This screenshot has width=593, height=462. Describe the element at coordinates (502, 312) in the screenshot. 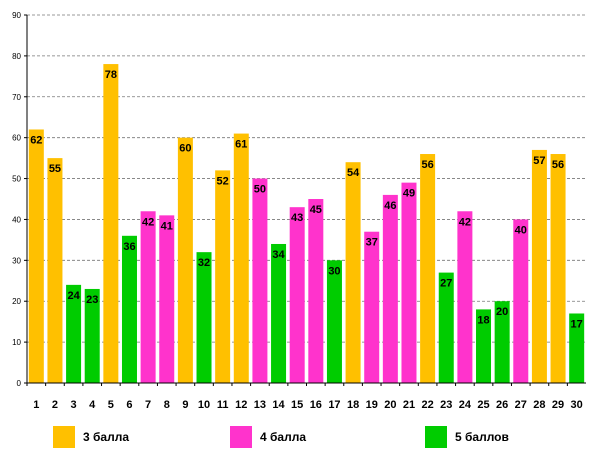

I see `data-label: 20` at that location.